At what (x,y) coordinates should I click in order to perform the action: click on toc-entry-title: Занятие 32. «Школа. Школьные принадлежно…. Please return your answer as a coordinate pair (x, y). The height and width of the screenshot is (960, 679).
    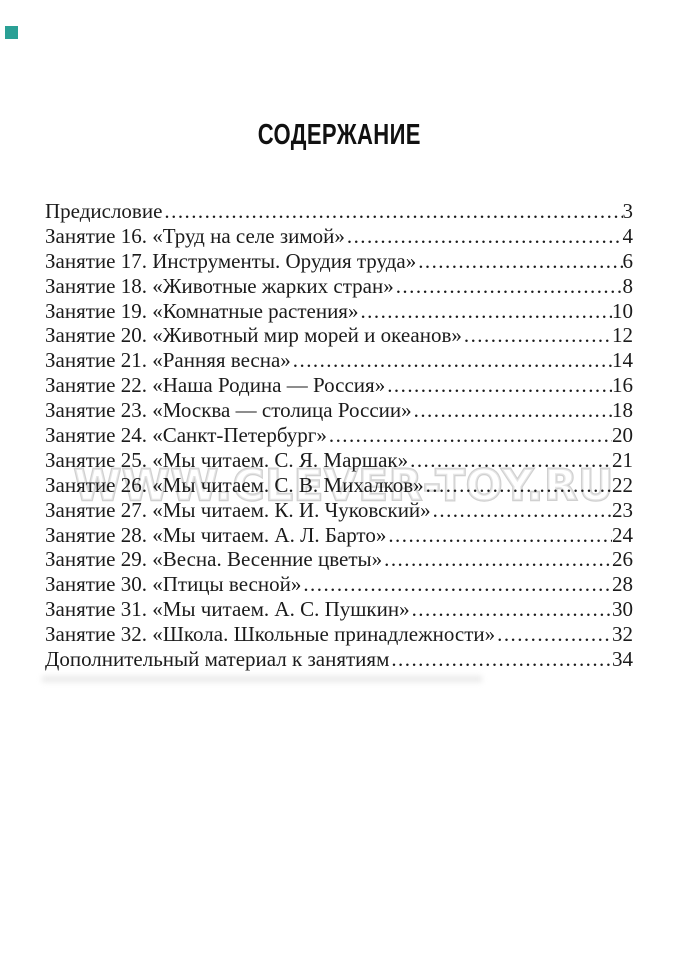
    Looking at the image, I should click on (270, 634).